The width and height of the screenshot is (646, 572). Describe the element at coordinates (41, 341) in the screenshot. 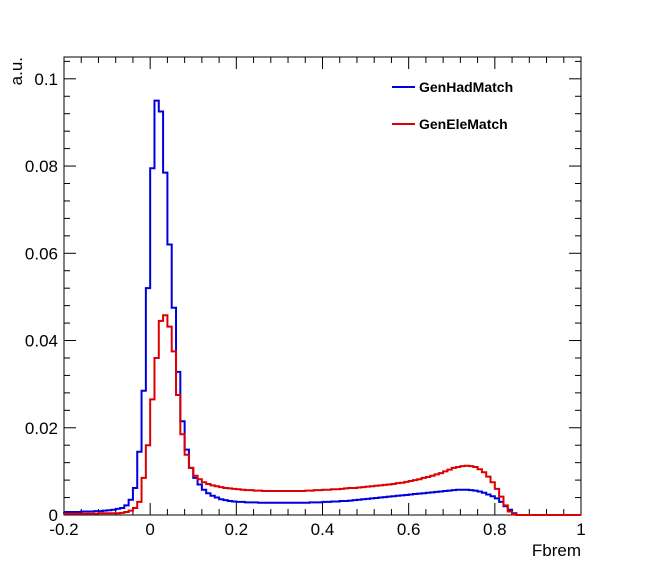

I see `y-tick-label: 0.04` at that location.